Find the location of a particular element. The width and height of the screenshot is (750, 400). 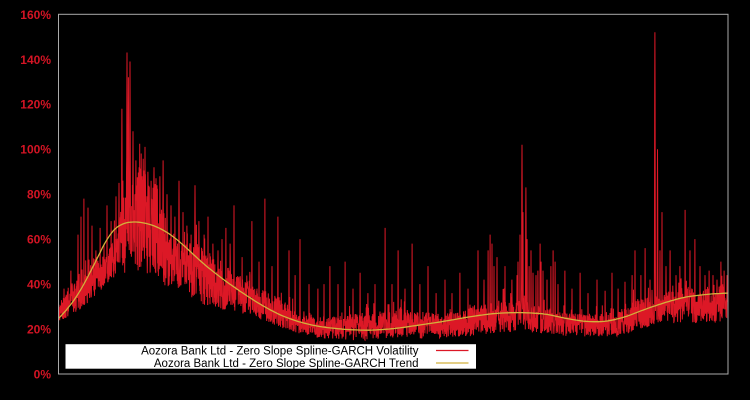

svg-text: 120% is located at coordinates (35, 105).